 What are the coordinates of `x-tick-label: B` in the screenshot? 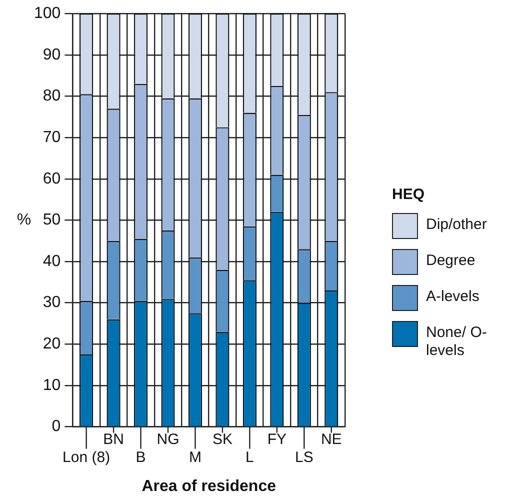 It's located at (141, 457).